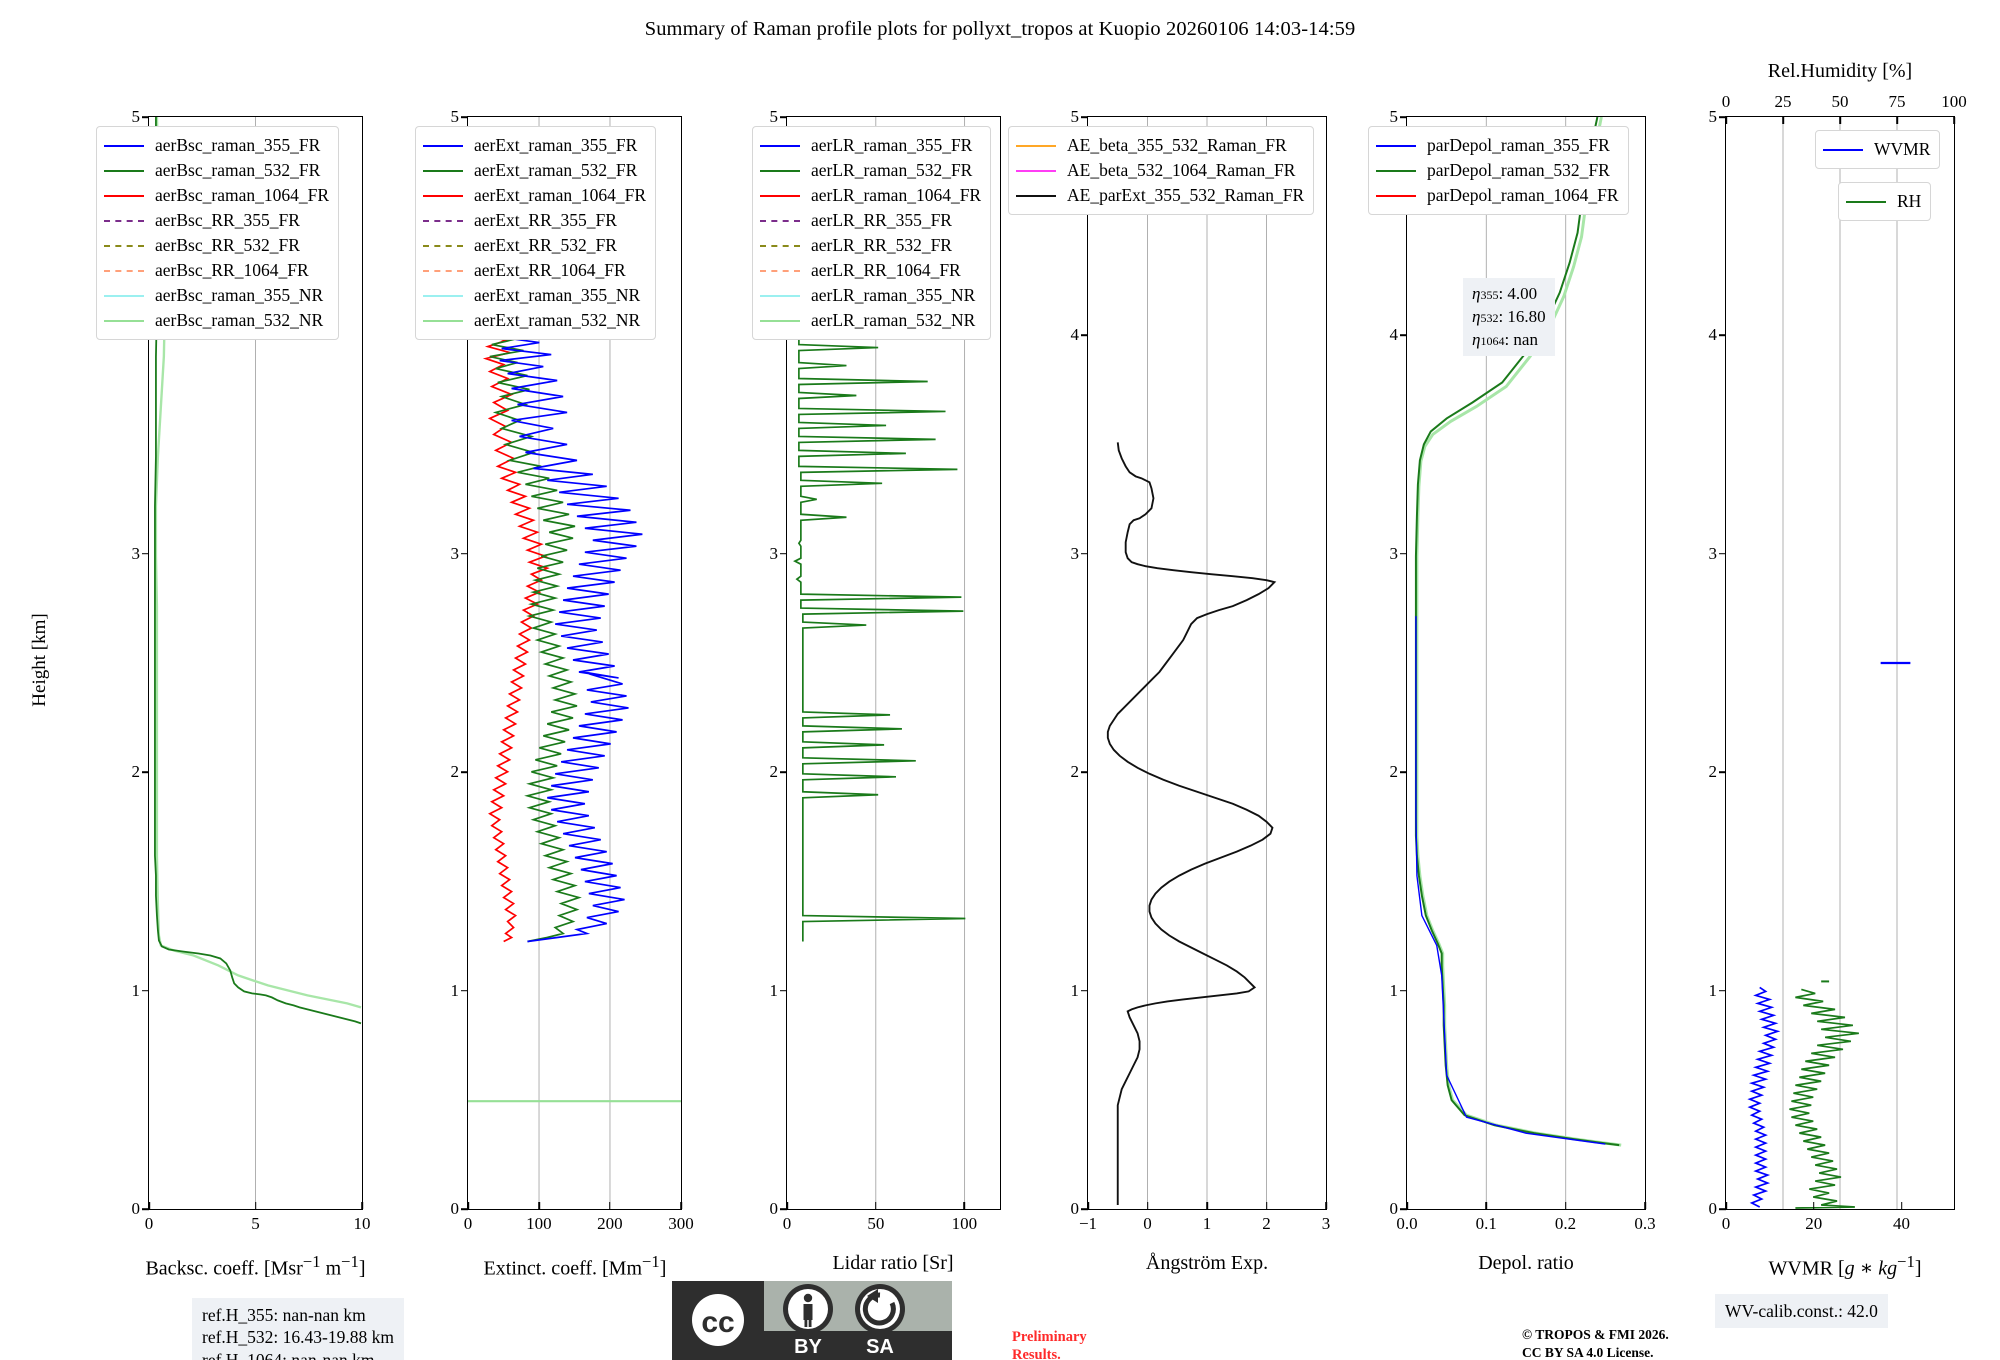 Image resolution: width=2000 pixels, height=1360 pixels. Describe the element at coordinates (238, 144) in the screenshot. I see `legend-label: aerBsc_raman_355_FR` at that location.